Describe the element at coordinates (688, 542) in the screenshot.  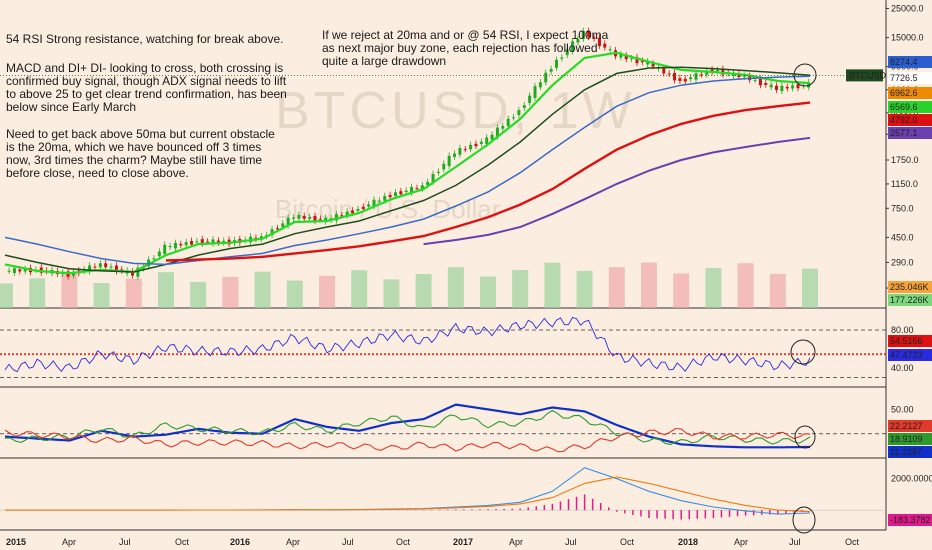
I see `time-tick-label: 2018` at that location.